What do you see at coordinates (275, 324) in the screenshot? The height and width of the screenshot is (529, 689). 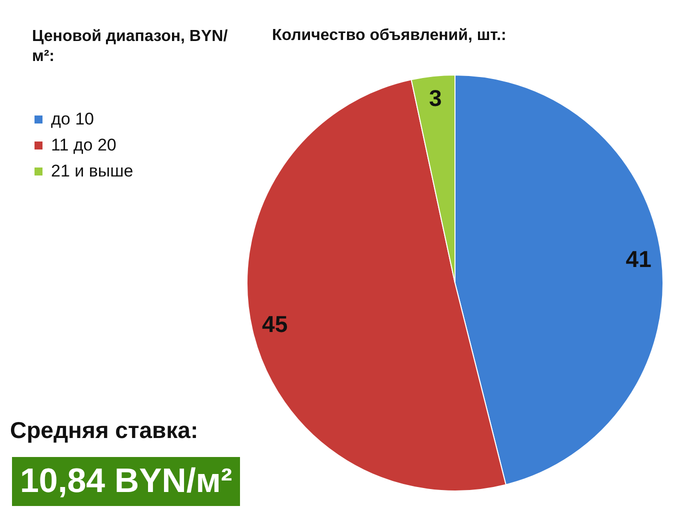 I see `data-label: 45` at bounding box center [275, 324].